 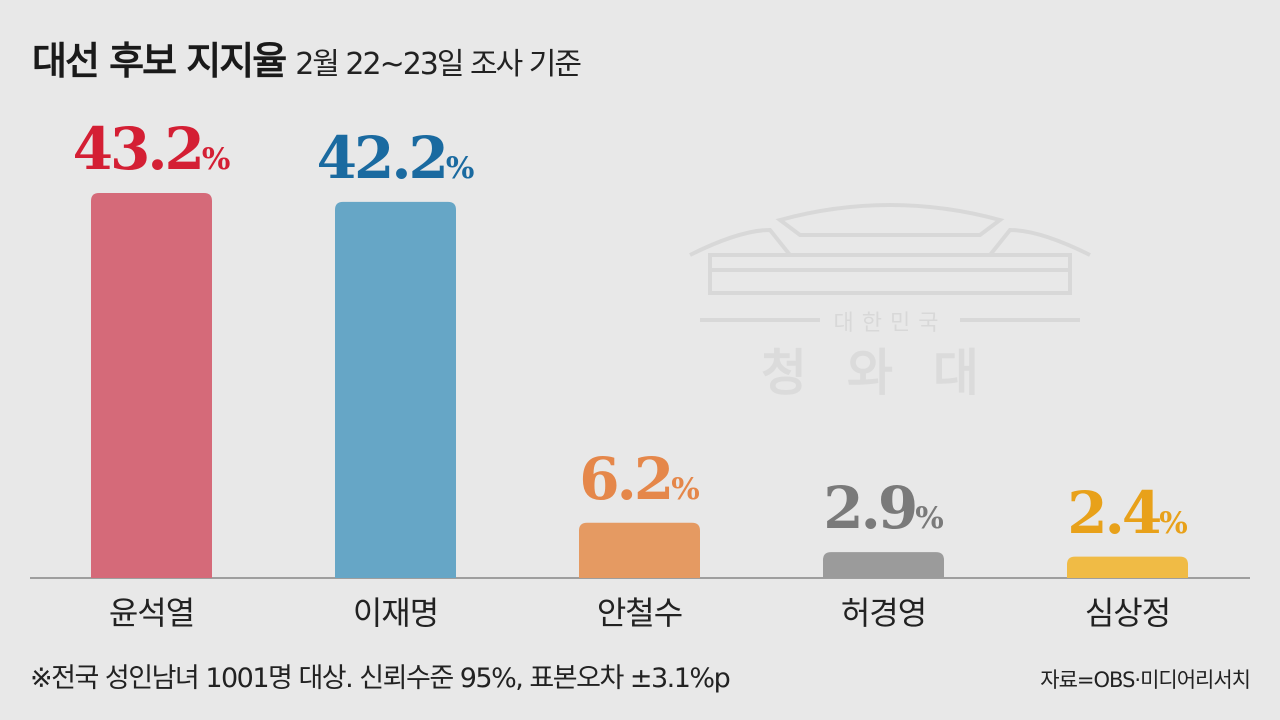 I want to click on category-label: 허경영, so click(x=883, y=613).